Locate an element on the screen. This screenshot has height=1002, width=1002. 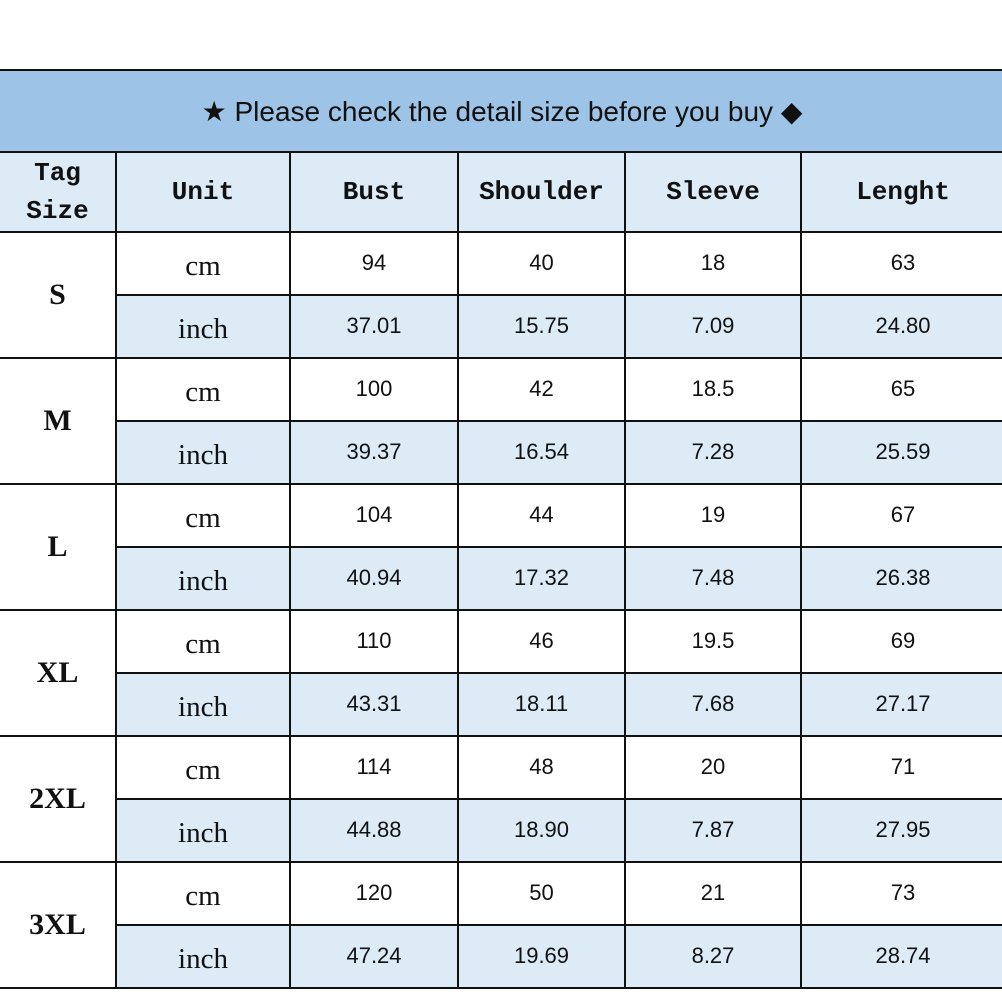
sleeve-cell: 7.28 is located at coordinates (713, 452).